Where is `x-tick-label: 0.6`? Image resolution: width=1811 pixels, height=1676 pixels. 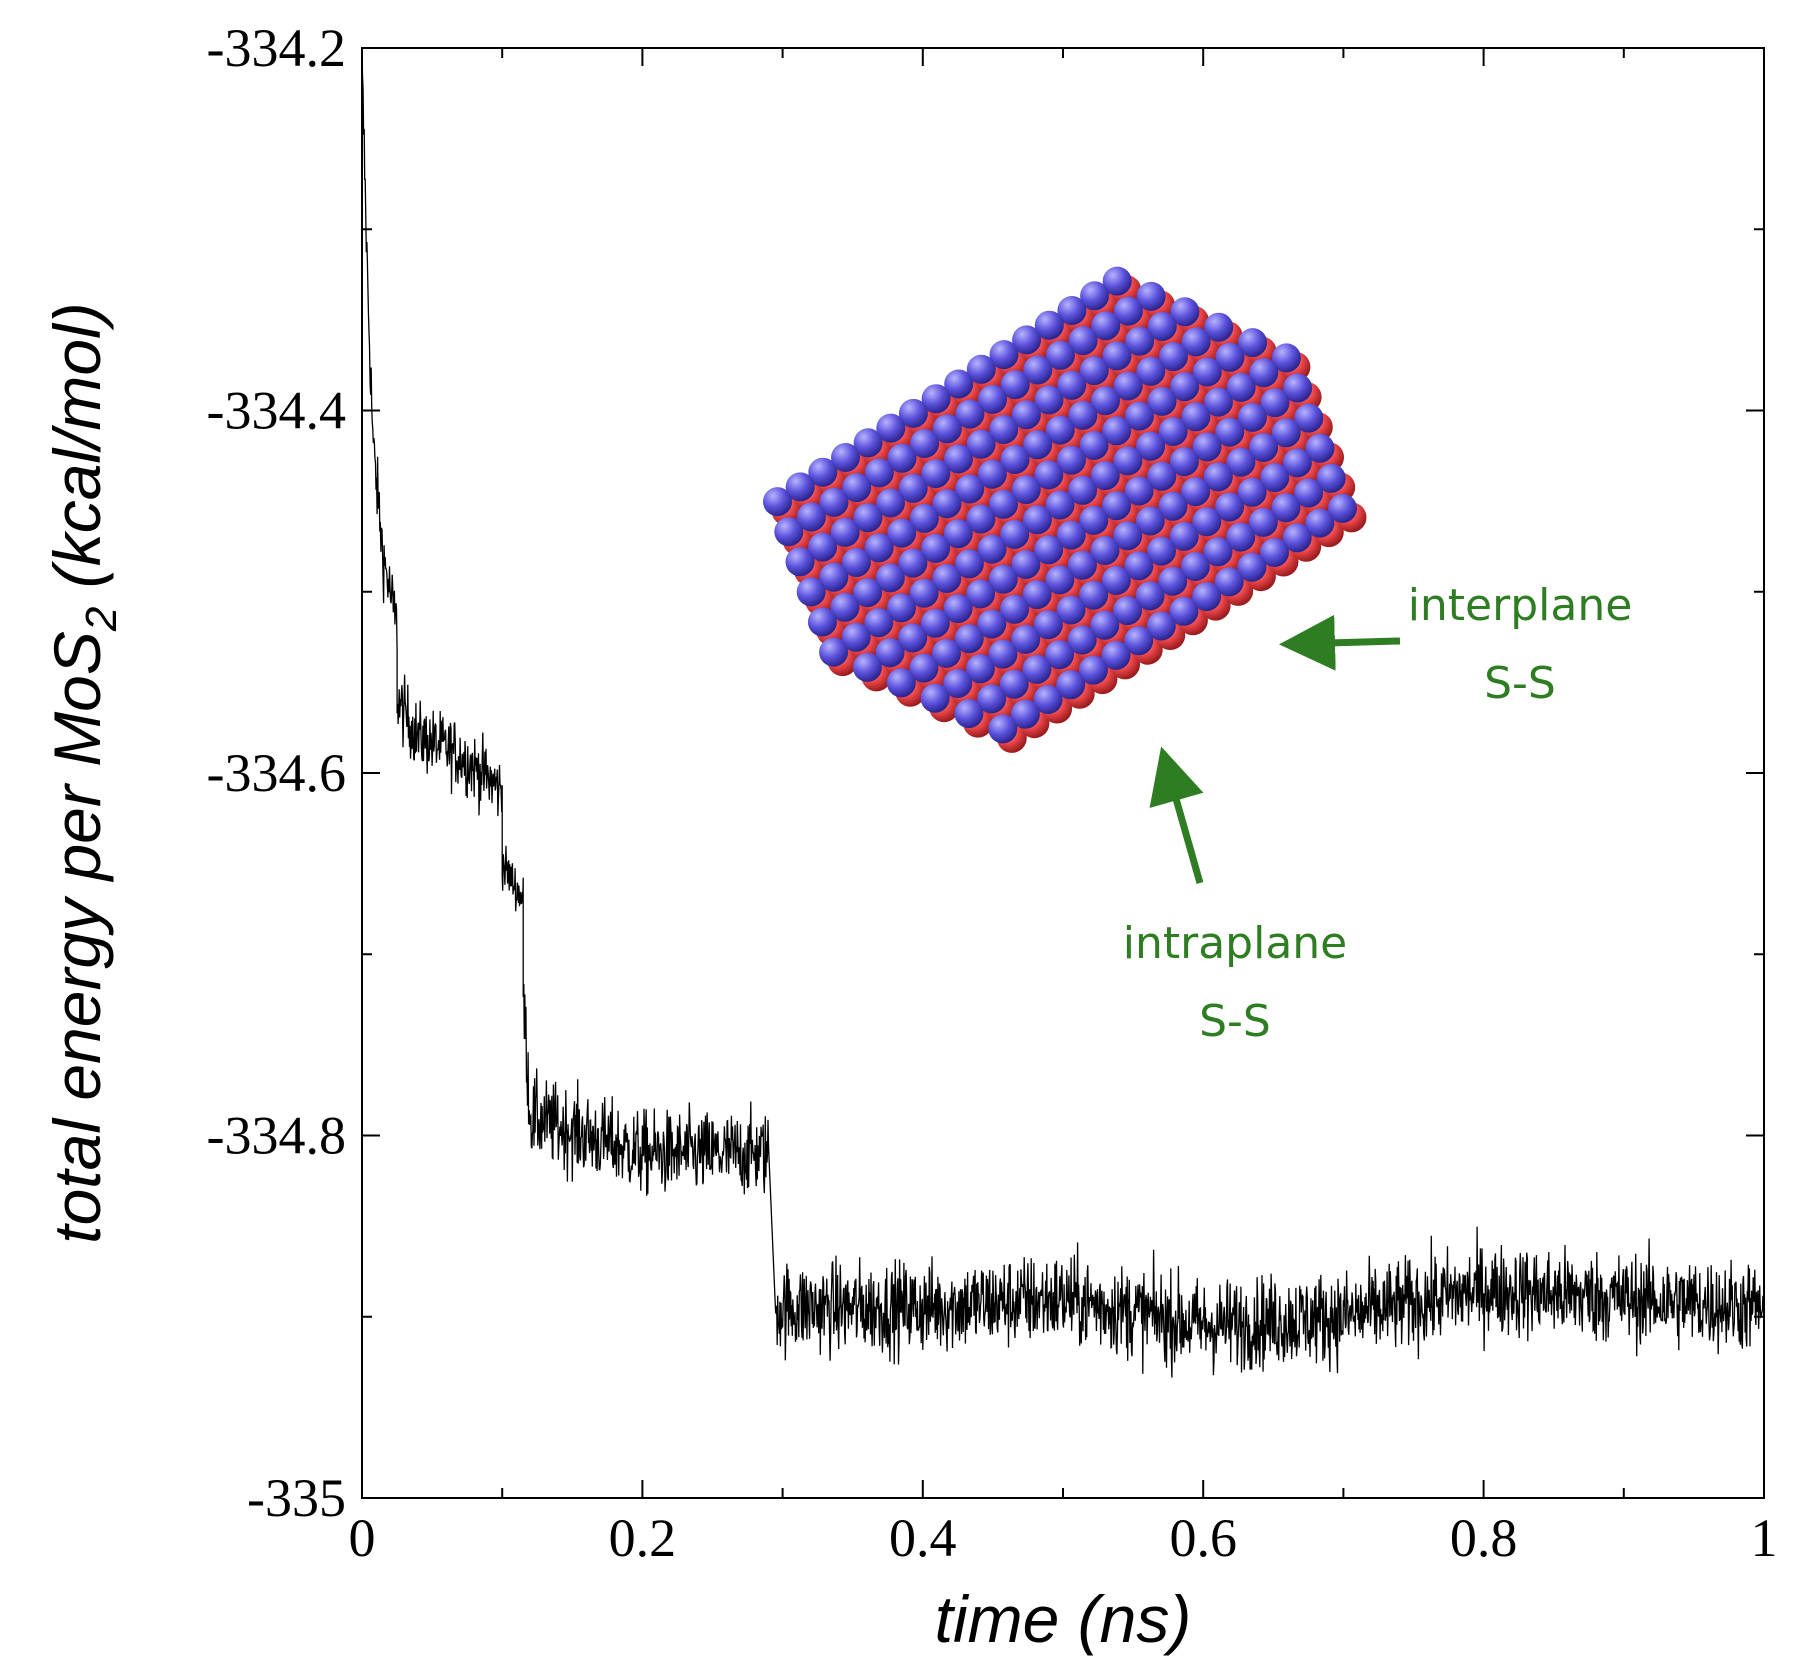
x-tick-label: 0.6 is located at coordinates (1203, 1538).